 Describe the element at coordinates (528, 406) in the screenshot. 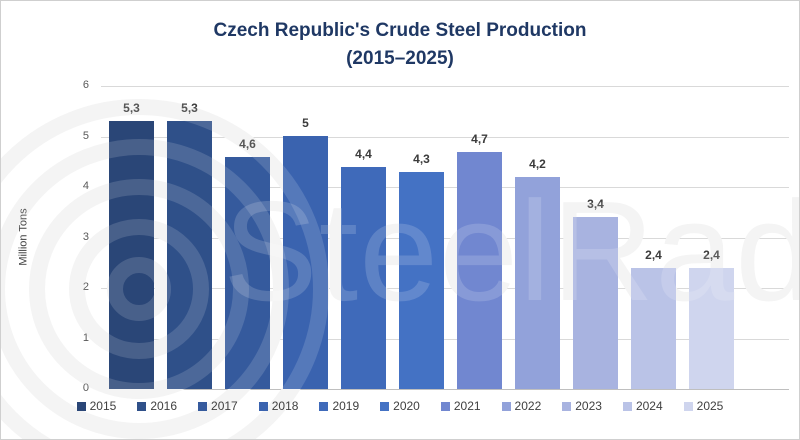

I see `legend-label-2022: 2022` at that location.